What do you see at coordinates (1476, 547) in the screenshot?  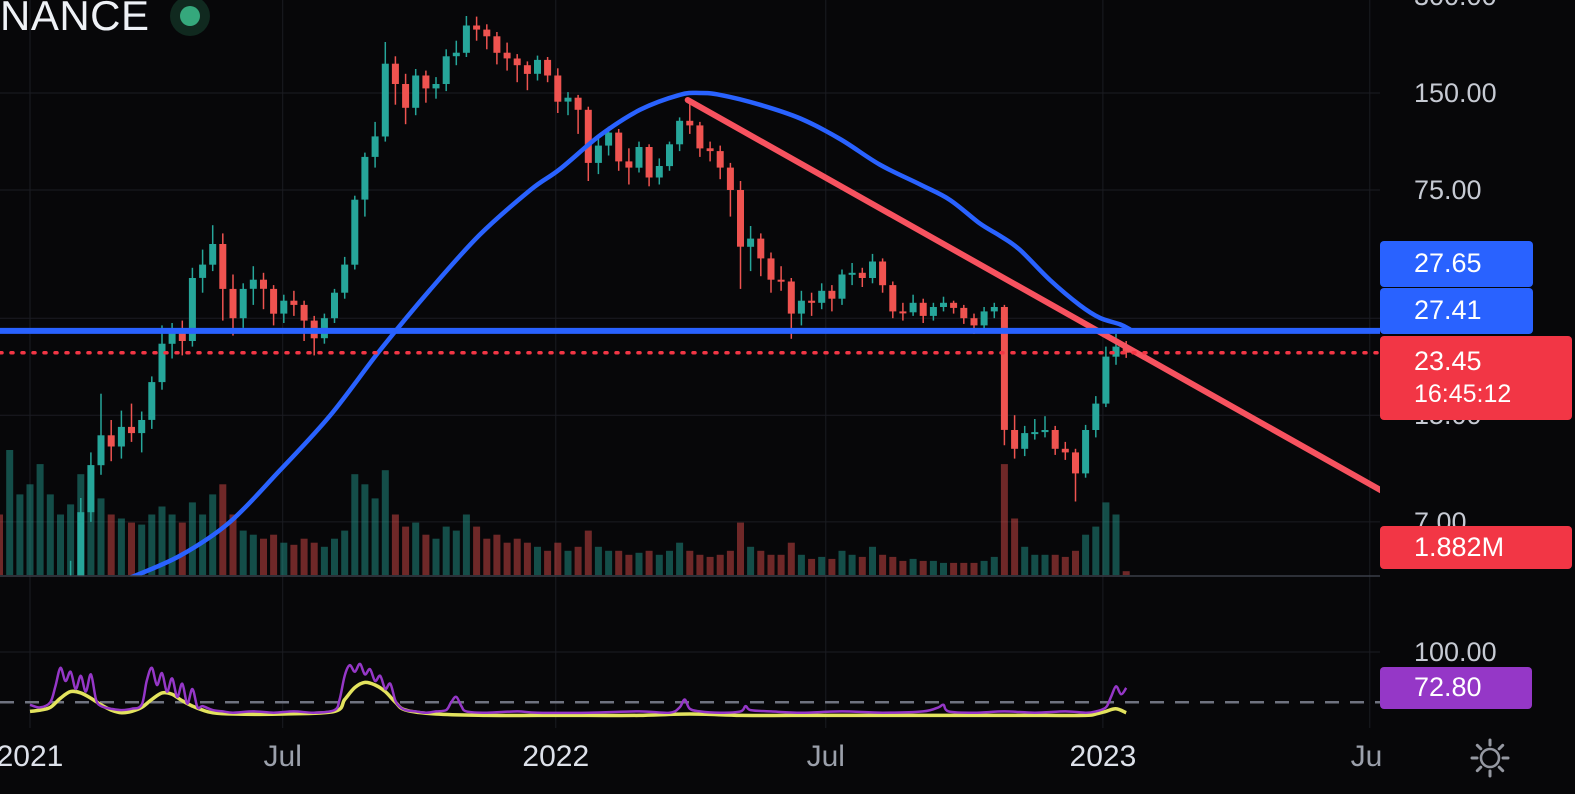 I see `volume-value-badge: 1.882M` at bounding box center [1476, 547].